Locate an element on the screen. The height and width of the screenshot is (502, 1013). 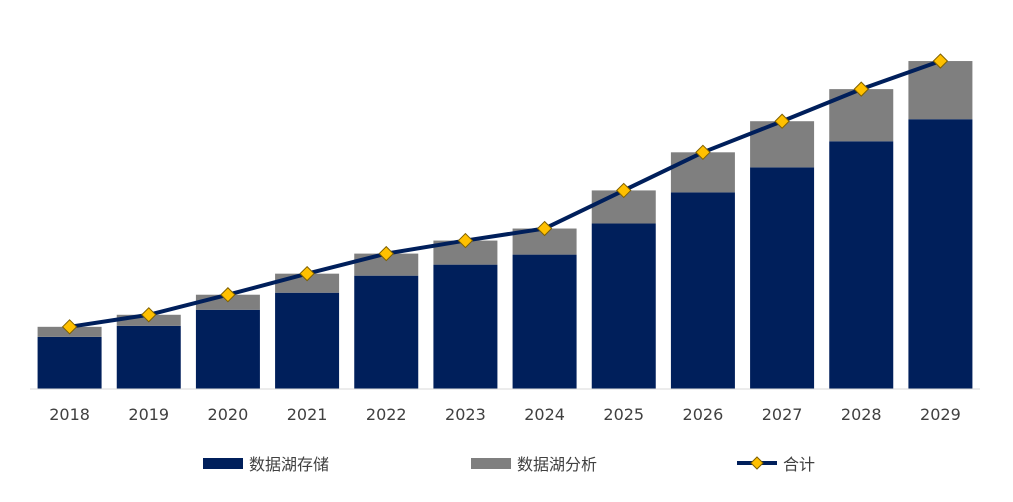
x-tick-label-2019: 2019 is located at coordinates (148, 414).